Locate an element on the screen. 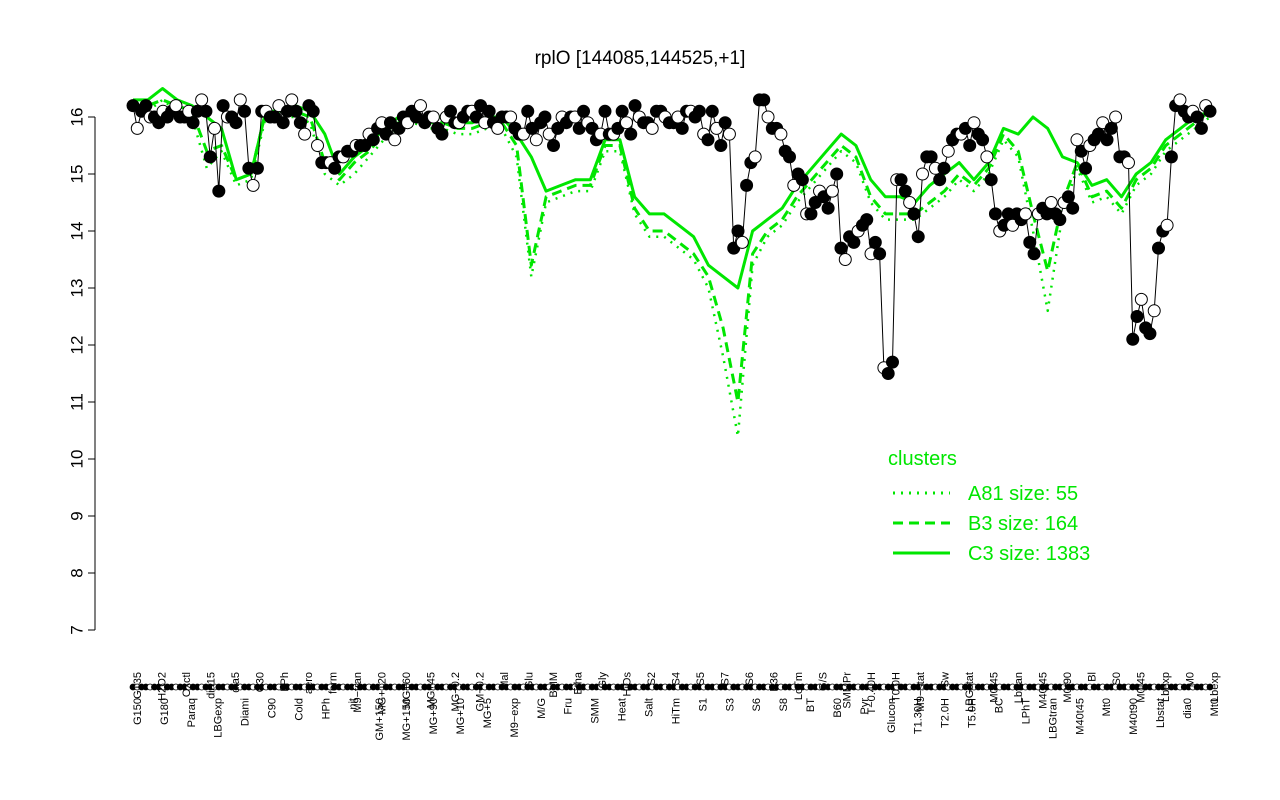 The height and width of the screenshot is (800, 1280). x-tick-label-bottom: Salt is located at coordinates (649, 707).